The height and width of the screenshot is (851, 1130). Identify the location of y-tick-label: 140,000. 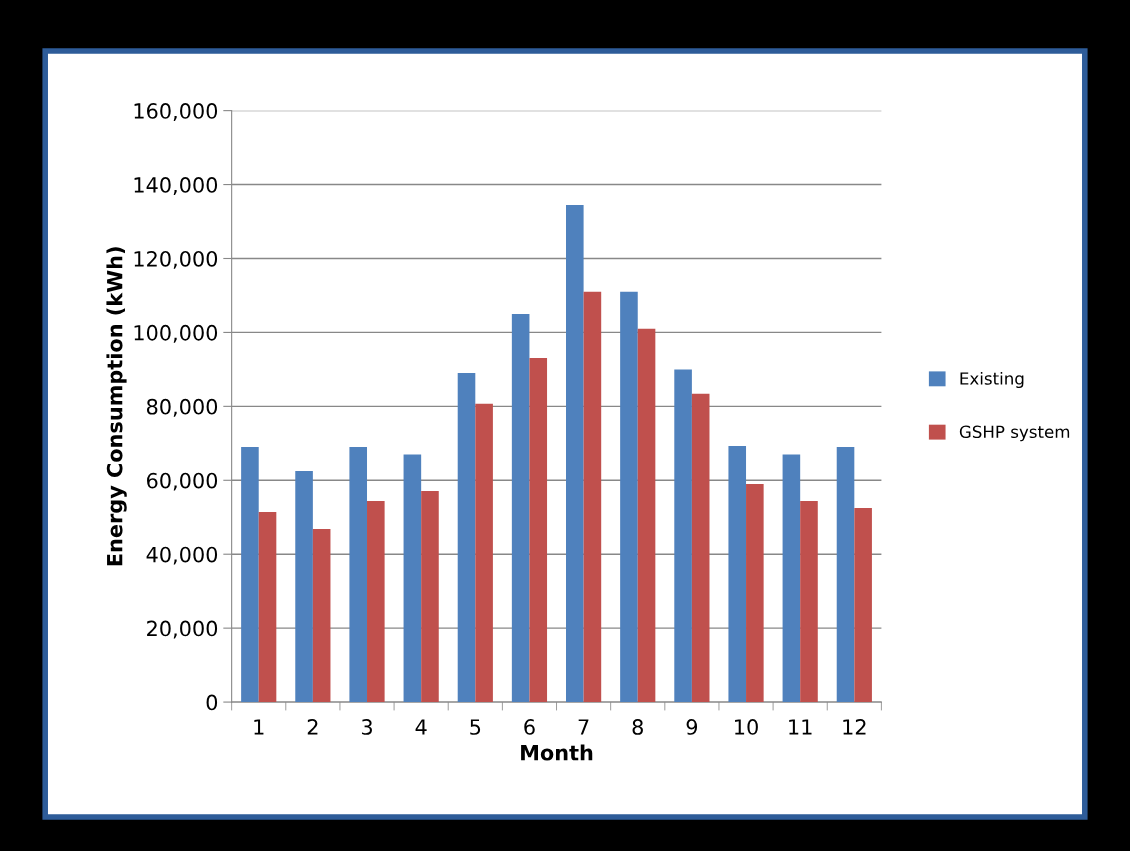
(176, 186).